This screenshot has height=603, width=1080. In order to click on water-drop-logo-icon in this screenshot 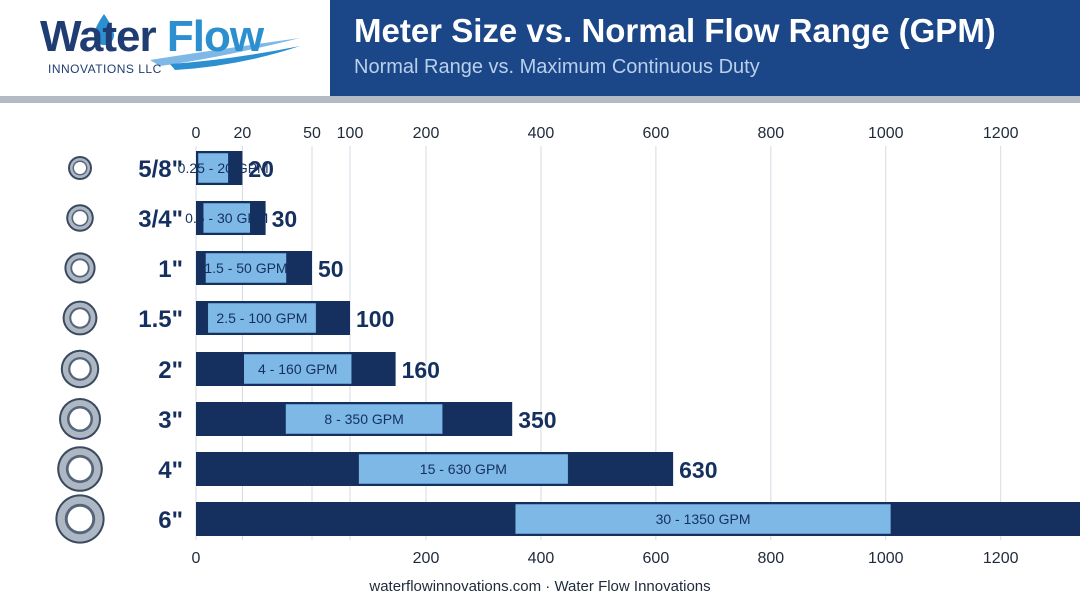, I will do `click(197, 42)`.